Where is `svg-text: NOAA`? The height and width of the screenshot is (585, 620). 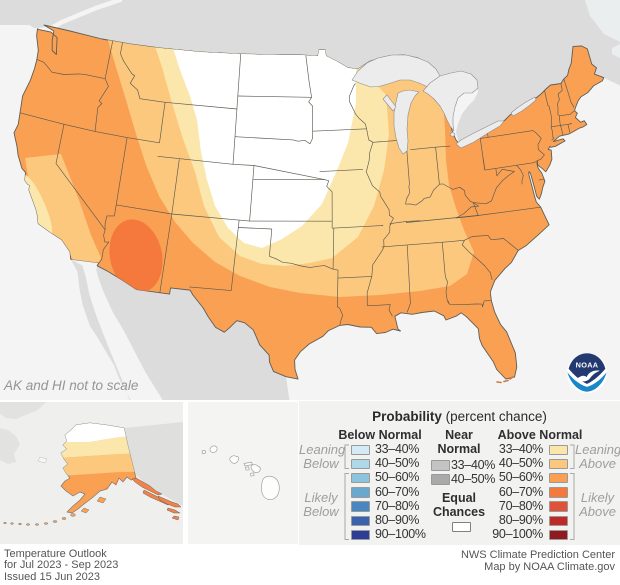 svg-text: NOAA is located at coordinates (587, 365).